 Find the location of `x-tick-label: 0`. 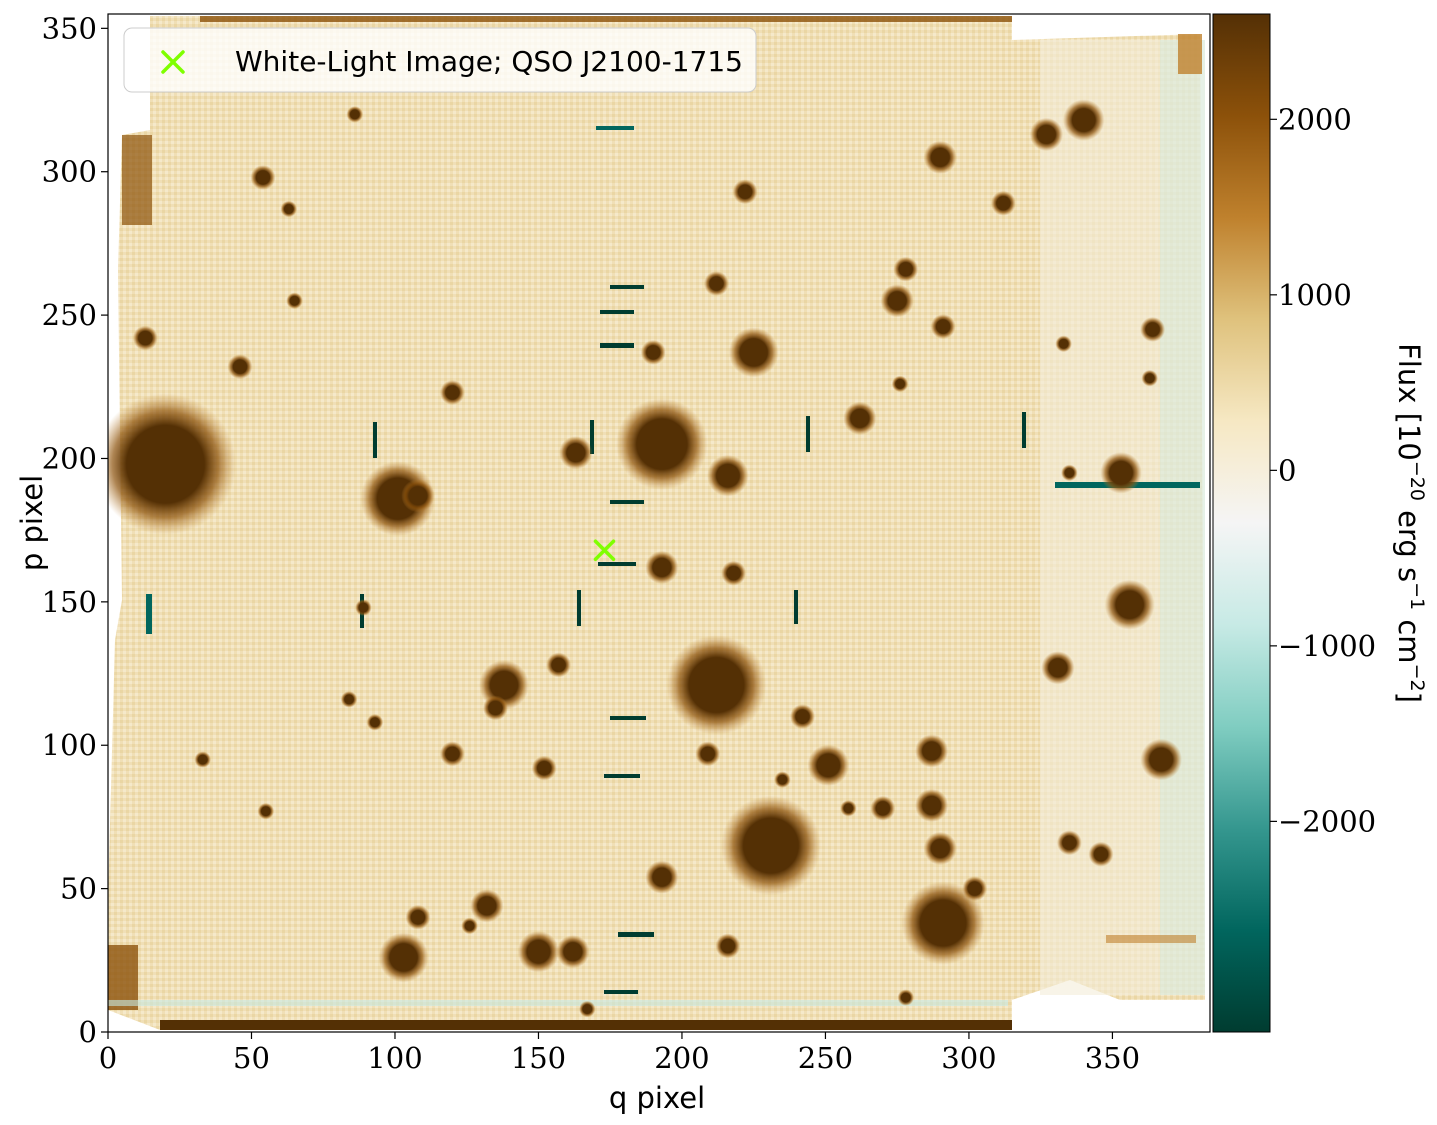

x-tick-label: 0 is located at coordinates (108, 1058).